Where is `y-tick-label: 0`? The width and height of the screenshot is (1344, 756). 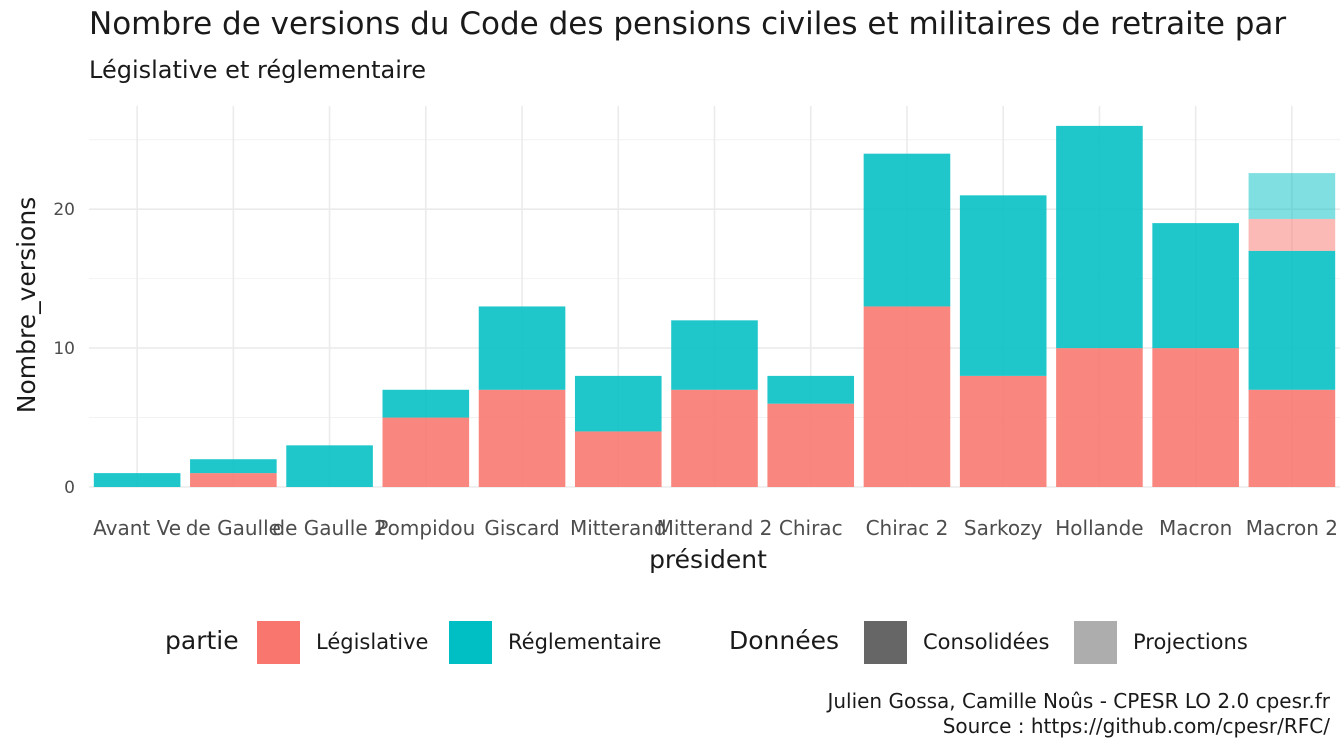 y-tick-label: 0 is located at coordinates (69, 488).